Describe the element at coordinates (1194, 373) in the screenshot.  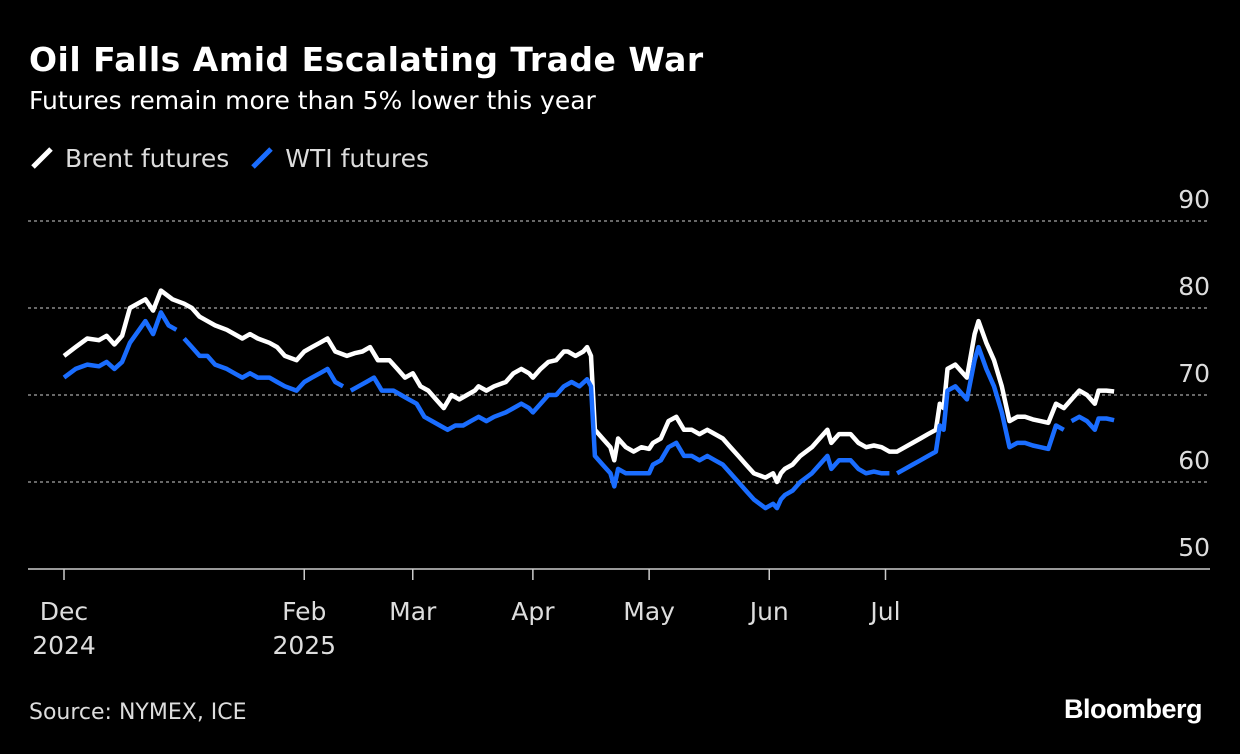
I see `y-tick-label-70: 70` at that location.